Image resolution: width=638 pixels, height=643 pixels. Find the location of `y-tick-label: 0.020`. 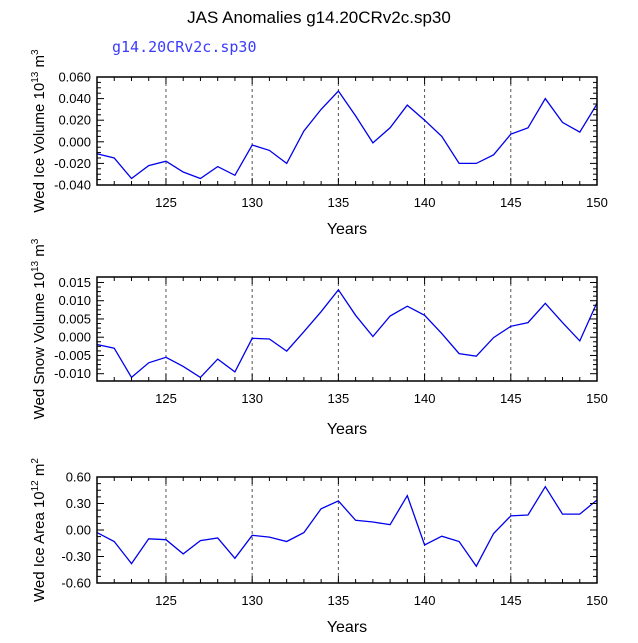

y-tick-label: 0.020 is located at coordinates (74, 120).